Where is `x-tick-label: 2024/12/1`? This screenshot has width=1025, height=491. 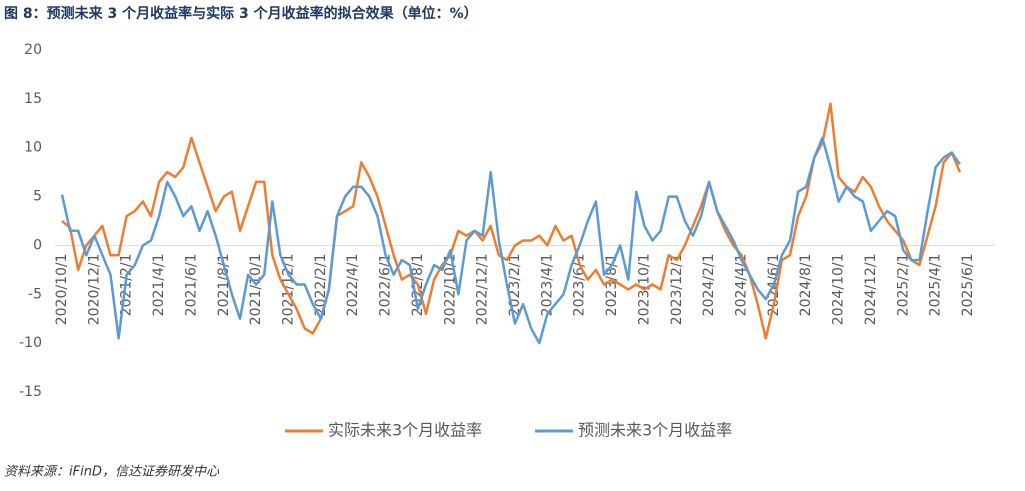
x-tick-label: 2024/12/1 is located at coordinates (871, 289).